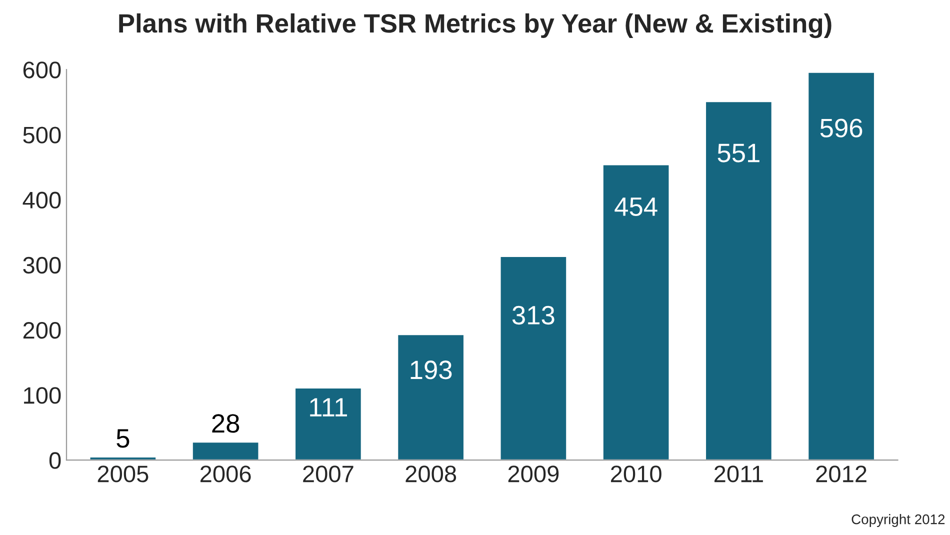 The width and height of the screenshot is (950, 535). Describe the element at coordinates (226, 423) in the screenshot. I see `data-label: 28` at that location.